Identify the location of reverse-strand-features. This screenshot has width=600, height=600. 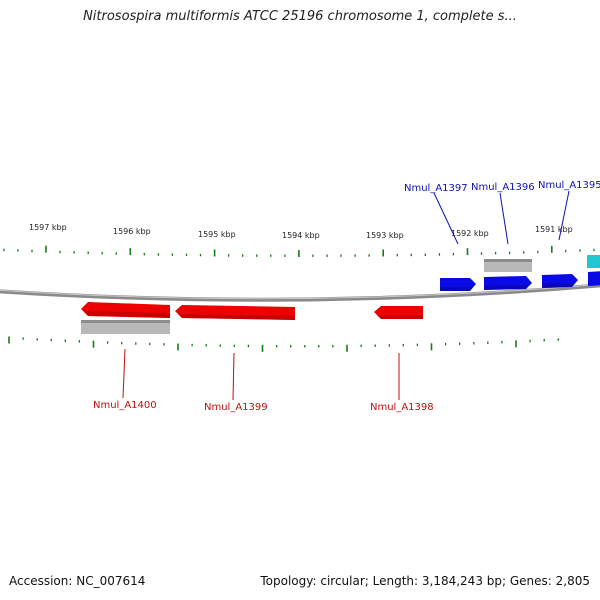
(252, 318).